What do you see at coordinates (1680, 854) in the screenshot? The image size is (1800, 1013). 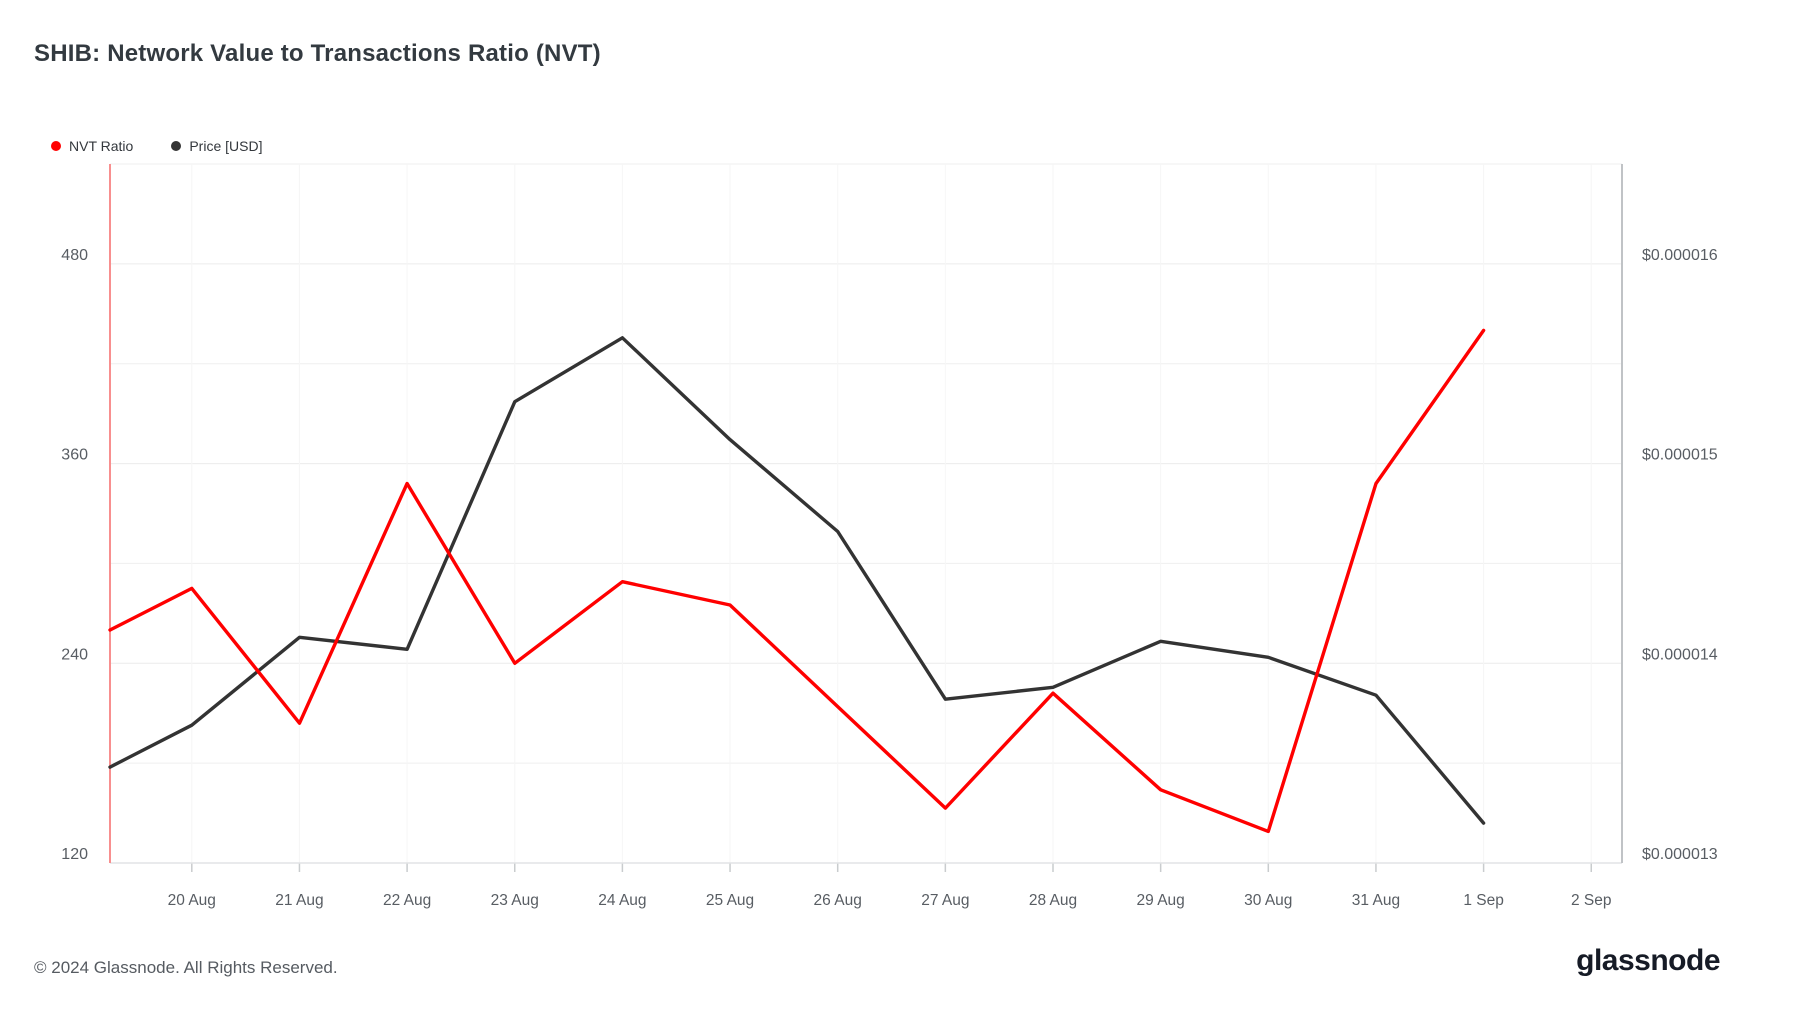 I see `y-axis-right-label: $0.000013` at bounding box center [1680, 854].